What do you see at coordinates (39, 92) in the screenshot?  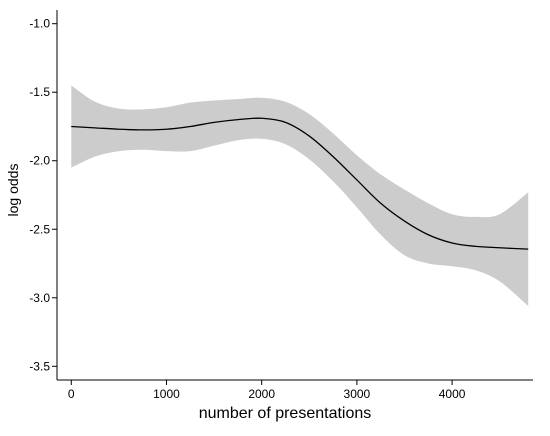 I see `y-tick-label: -1.5` at bounding box center [39, 92].